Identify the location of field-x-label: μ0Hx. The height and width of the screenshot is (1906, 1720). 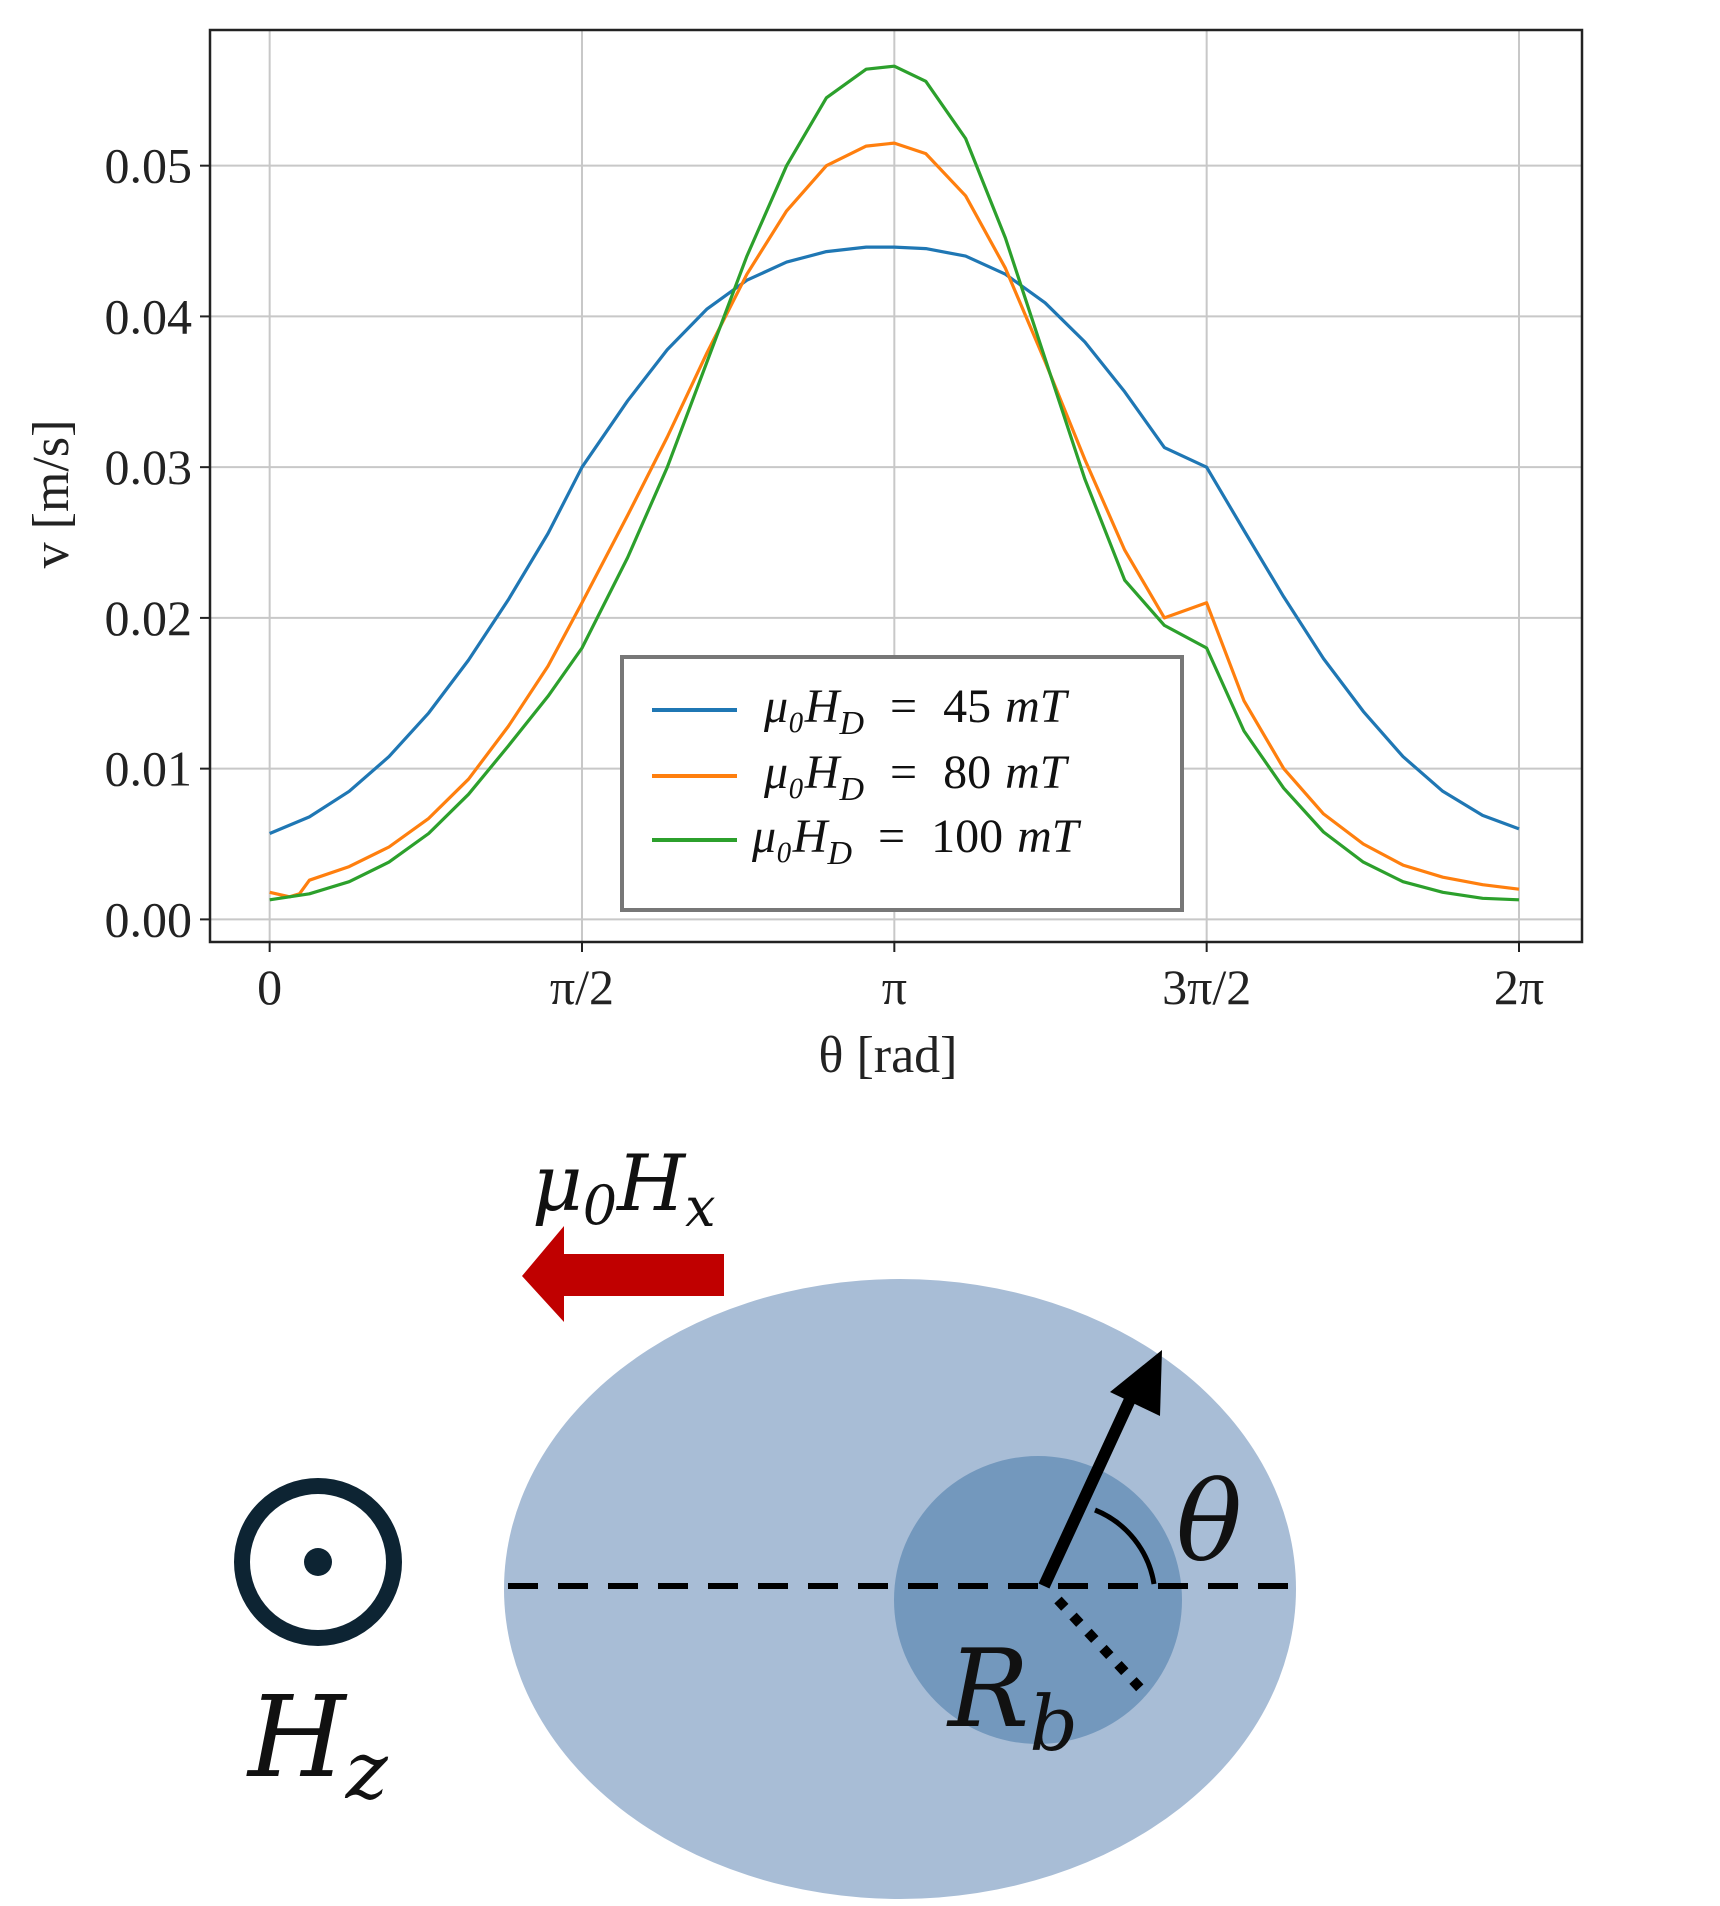
(624, 1189).